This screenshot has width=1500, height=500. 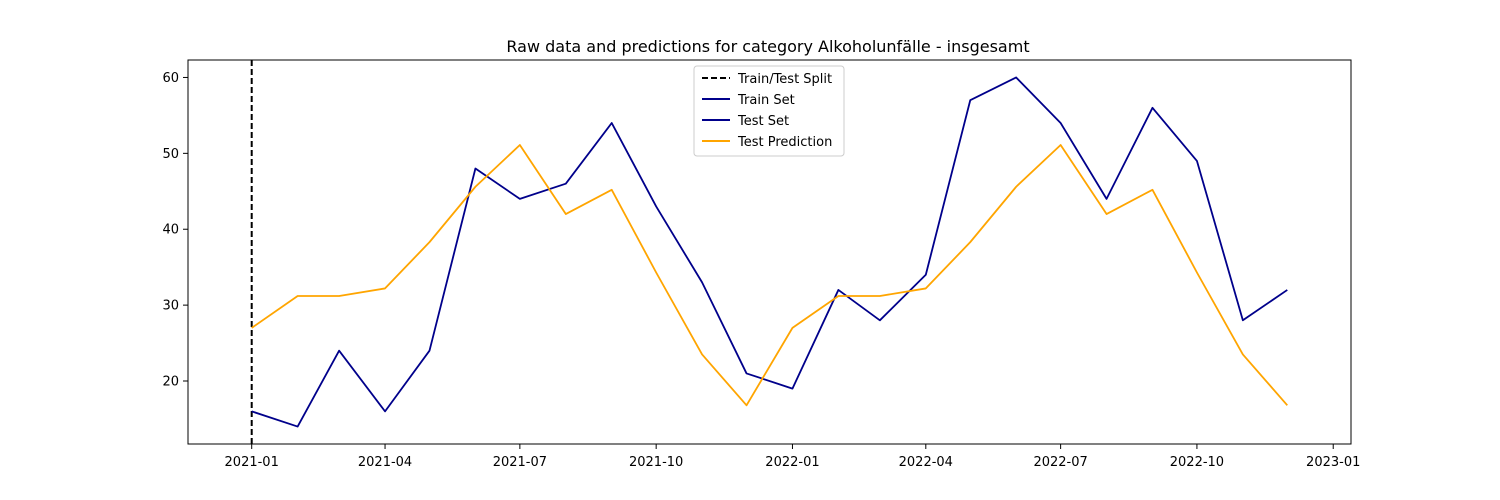 I want to click on legend-box, so click(x=769, y=111).